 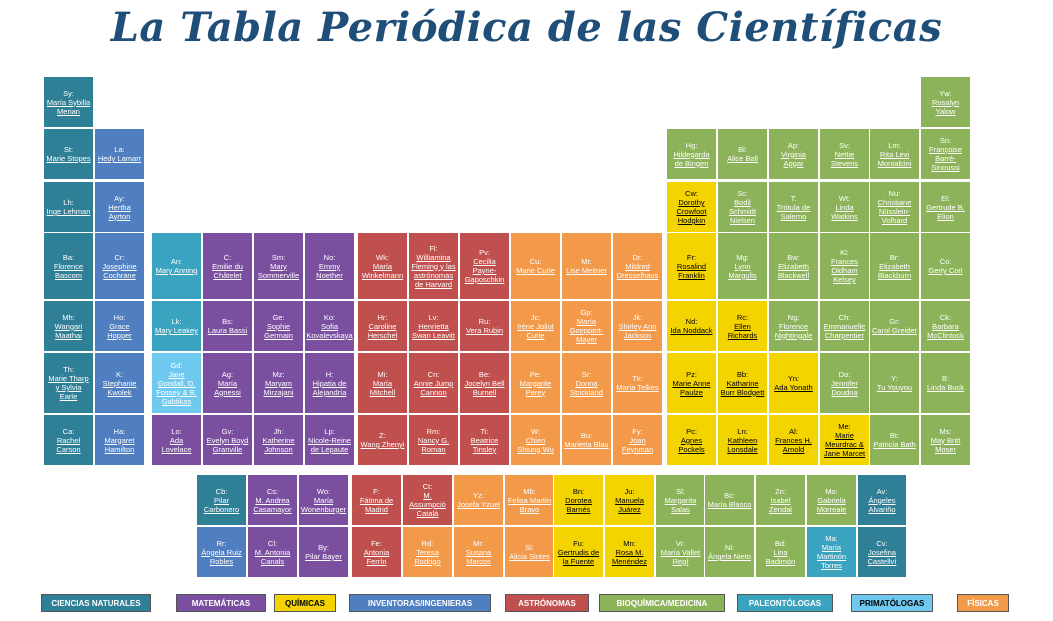 What do you see at coordinates (323, 500) in the screenshot?
I see `element-cell: Wo: María Wonenburger` at bounding box center [323, 500].